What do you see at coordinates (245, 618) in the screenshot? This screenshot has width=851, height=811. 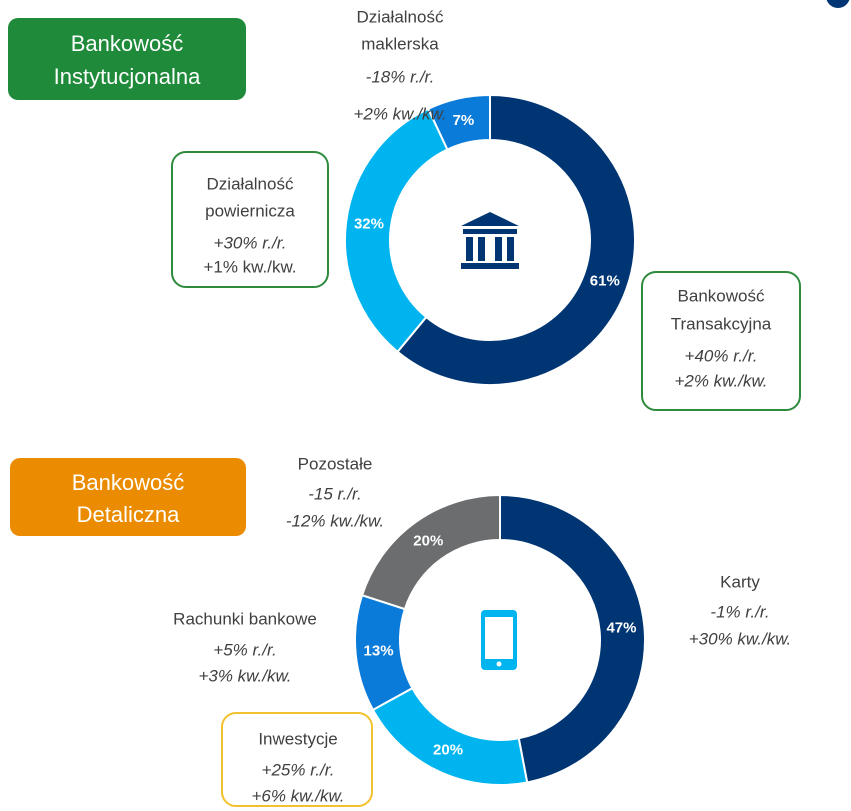 I see `annotation-name: Rachunki bankowe` at bounding box center [245, 618].